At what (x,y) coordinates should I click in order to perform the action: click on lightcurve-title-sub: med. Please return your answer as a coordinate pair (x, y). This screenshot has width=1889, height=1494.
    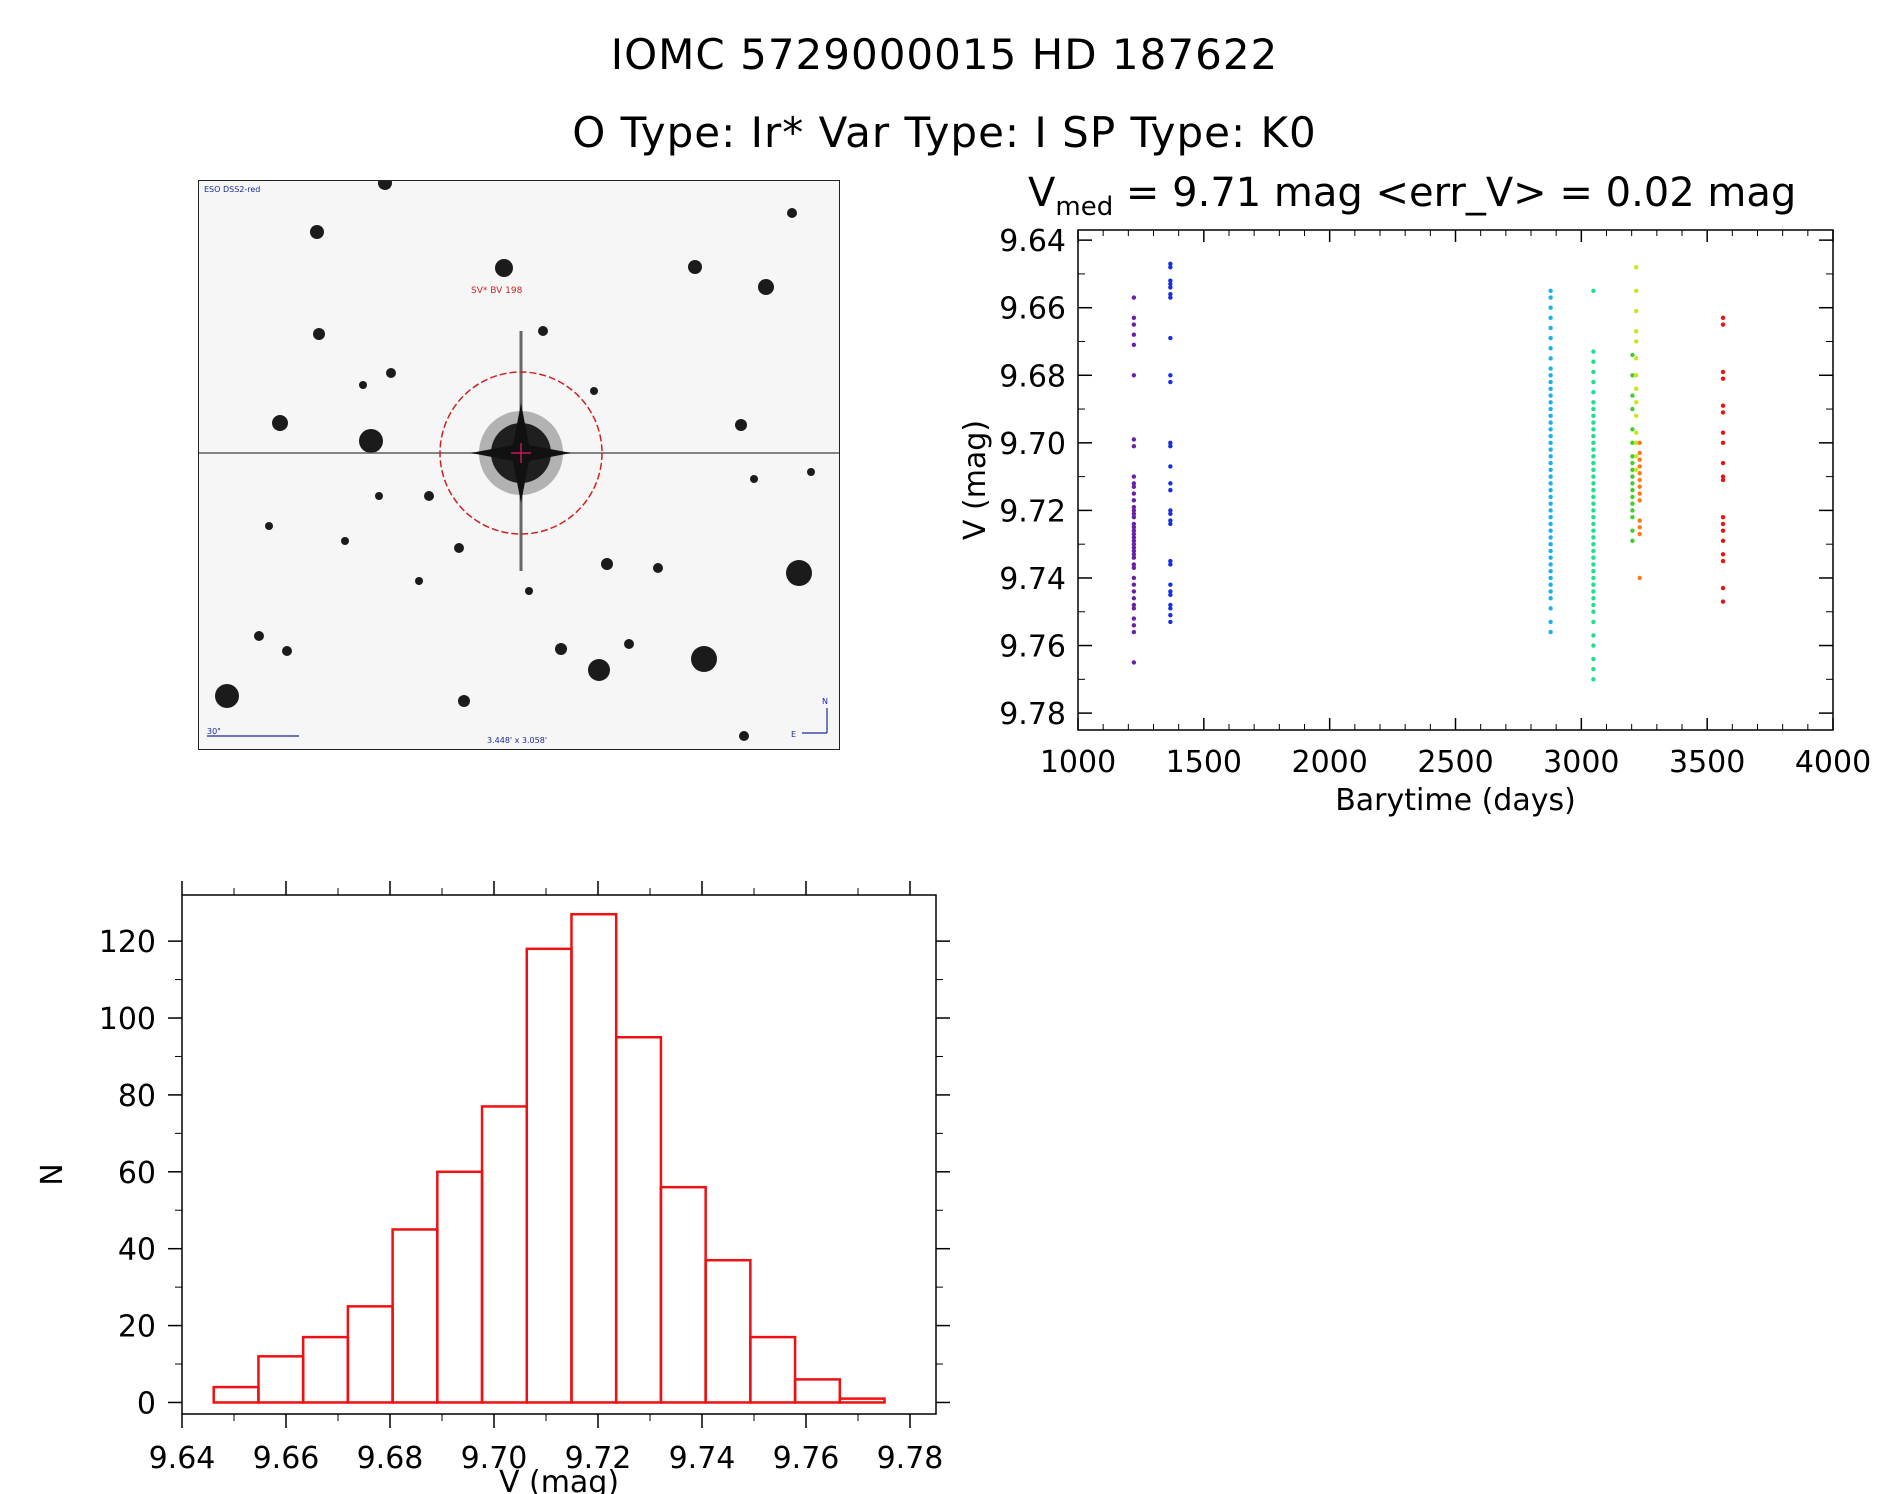
    Looking at the image, I should click on (1084, 207).